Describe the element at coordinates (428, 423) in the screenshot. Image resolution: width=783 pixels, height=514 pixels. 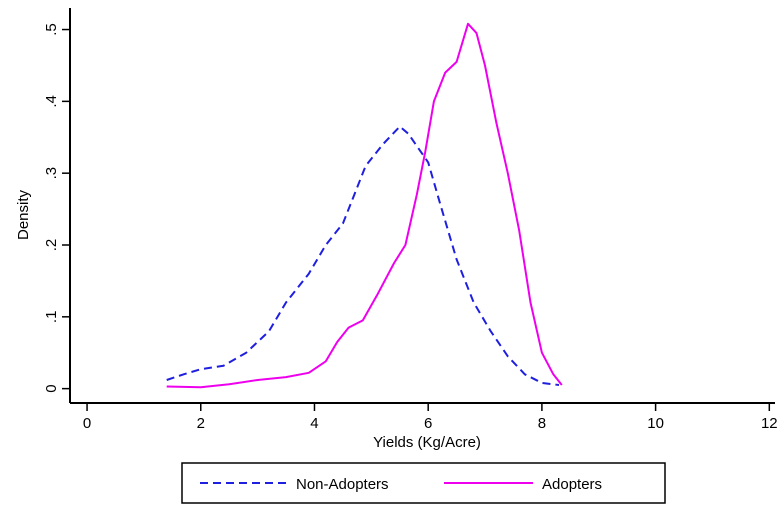
I see `x-tick-label: 6` at that location.